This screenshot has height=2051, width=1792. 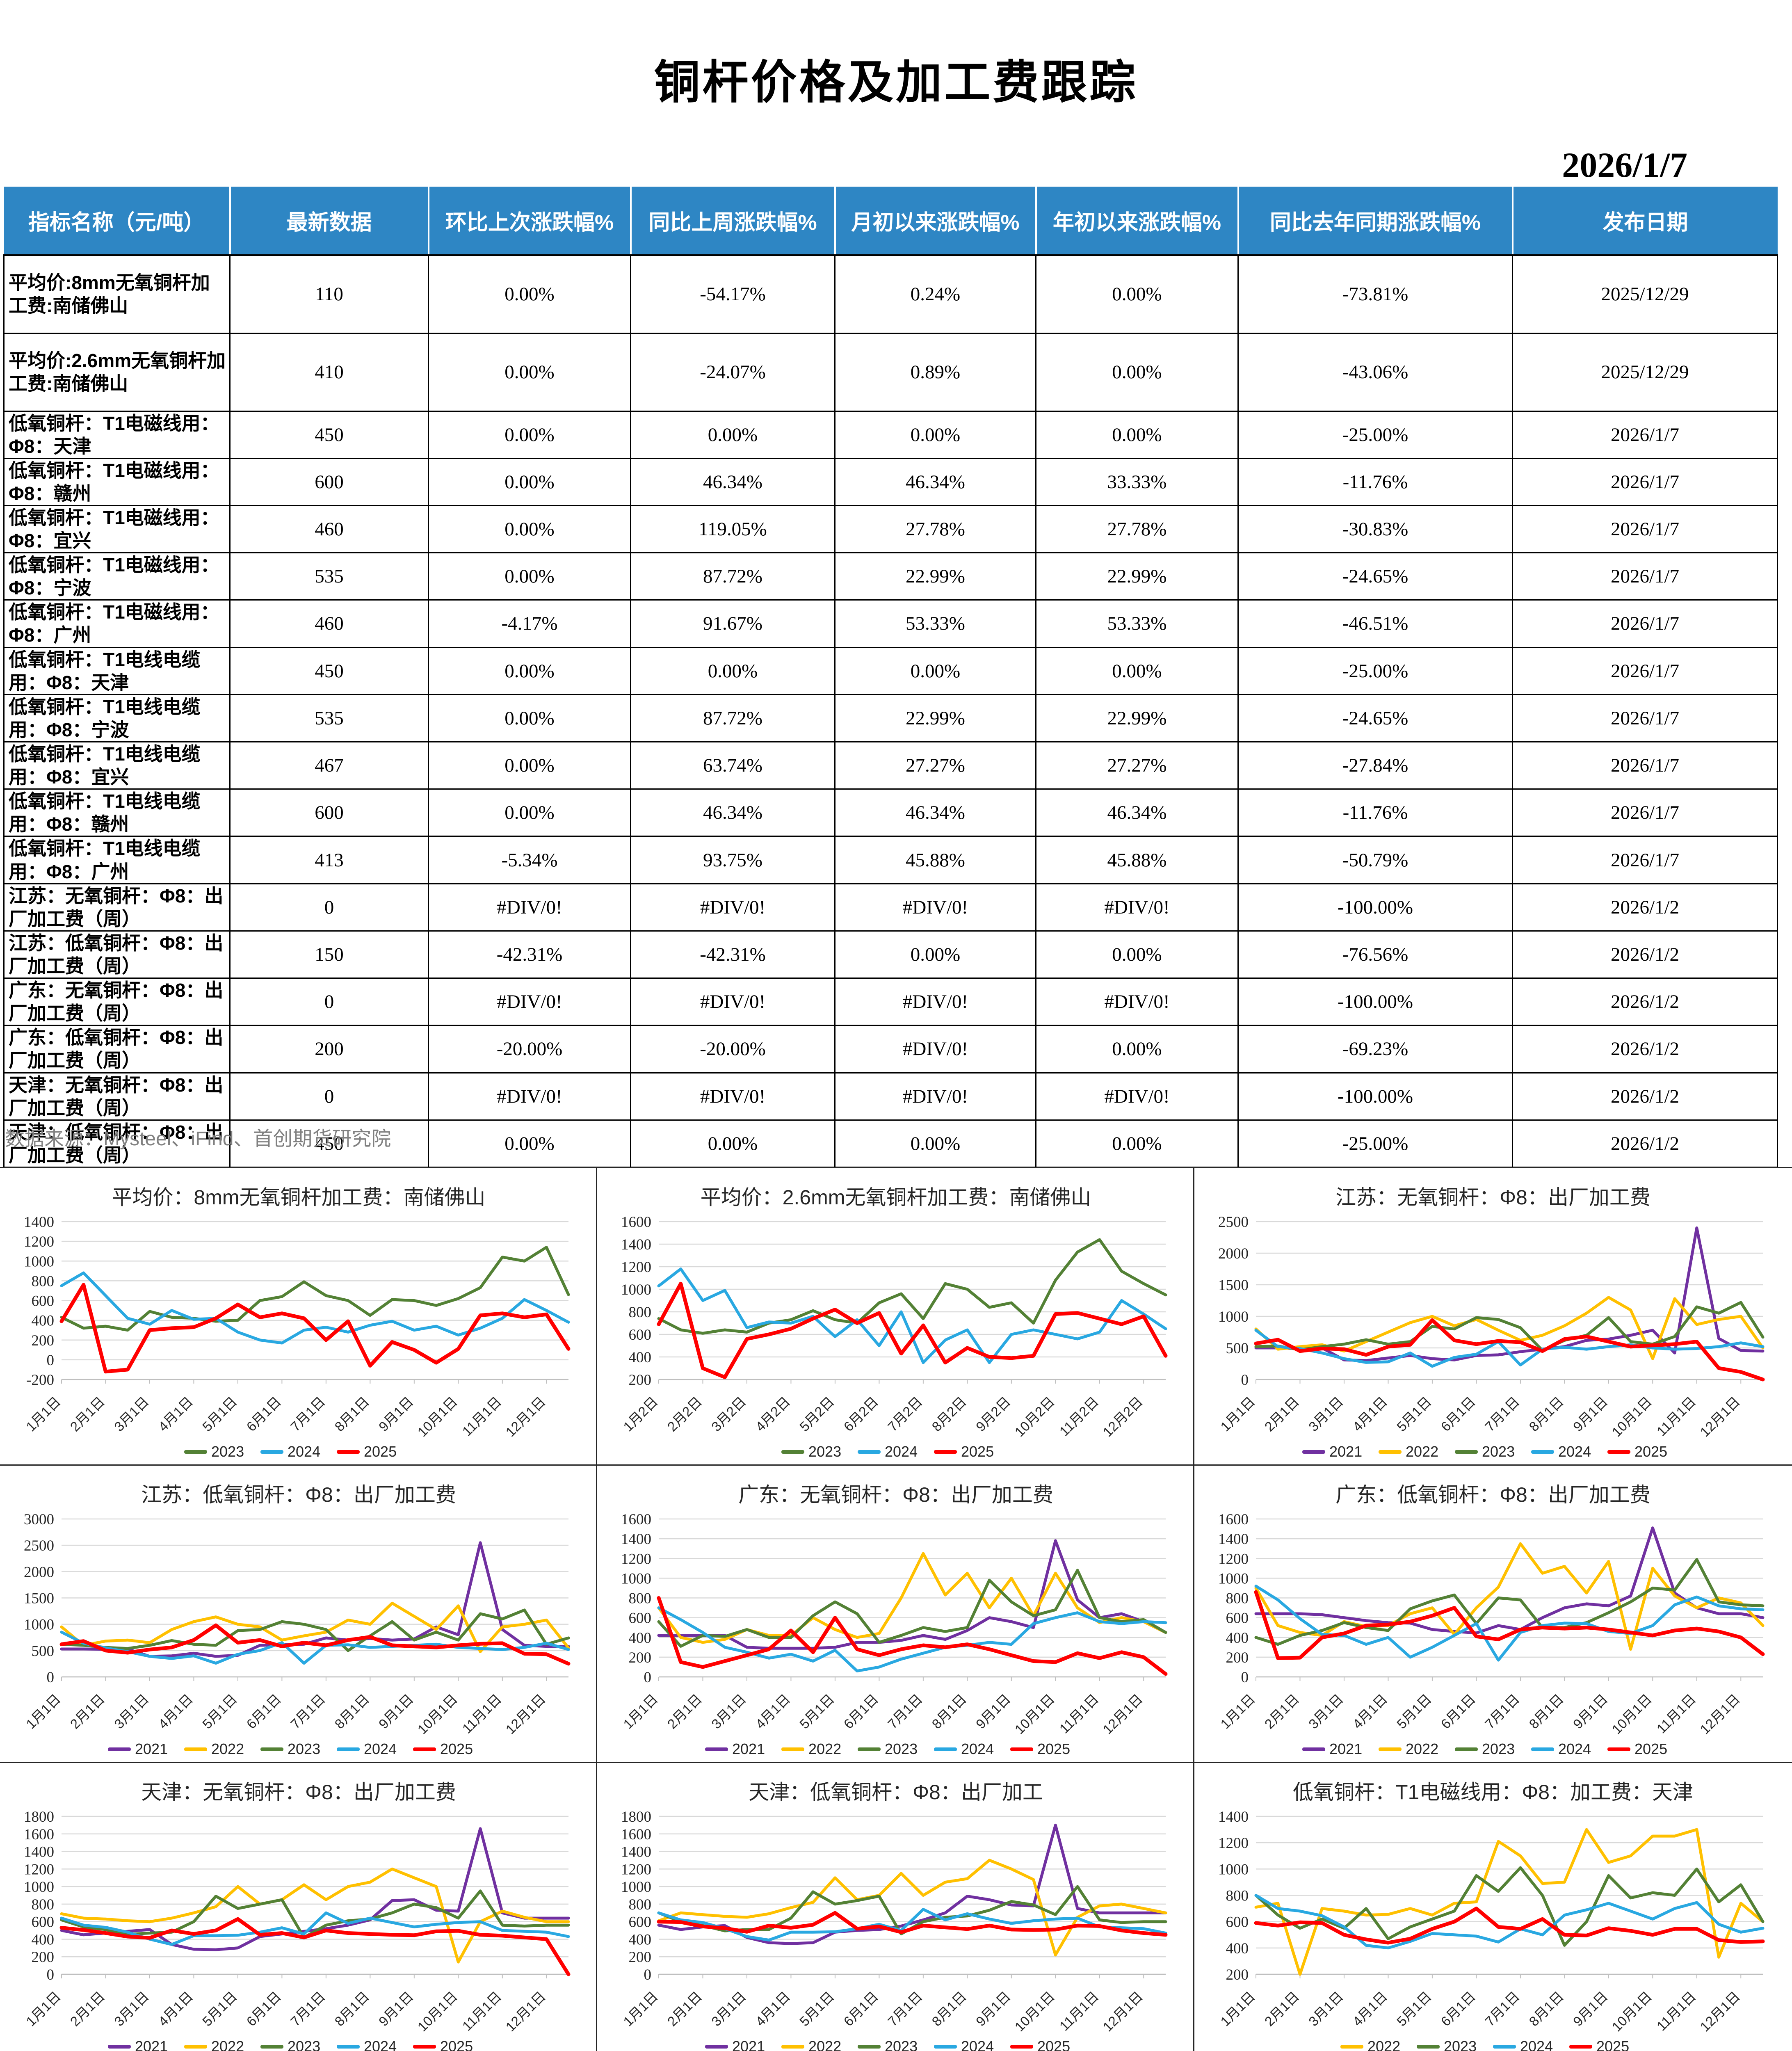 I want to click on indicator-name: 低氧铜杆：T1电磁线用：Φ8：赣州, so click(x=117, y=481).